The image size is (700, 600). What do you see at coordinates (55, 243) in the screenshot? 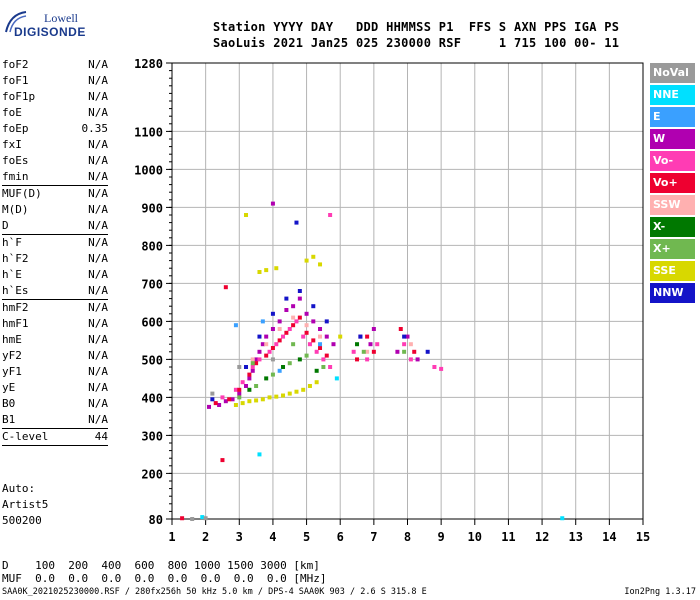
I see `param-row-h-f: h`F N/A` at bounding box center [55, 243].